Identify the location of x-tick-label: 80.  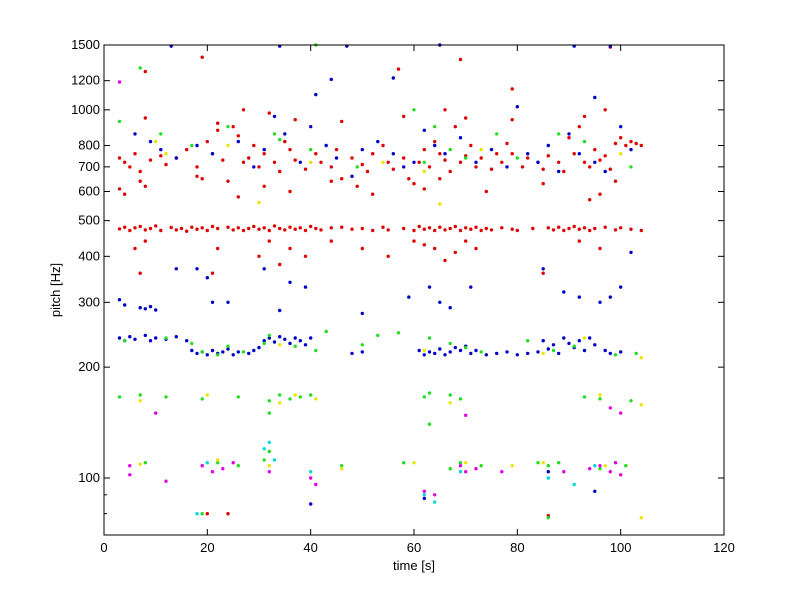
(517, 547).